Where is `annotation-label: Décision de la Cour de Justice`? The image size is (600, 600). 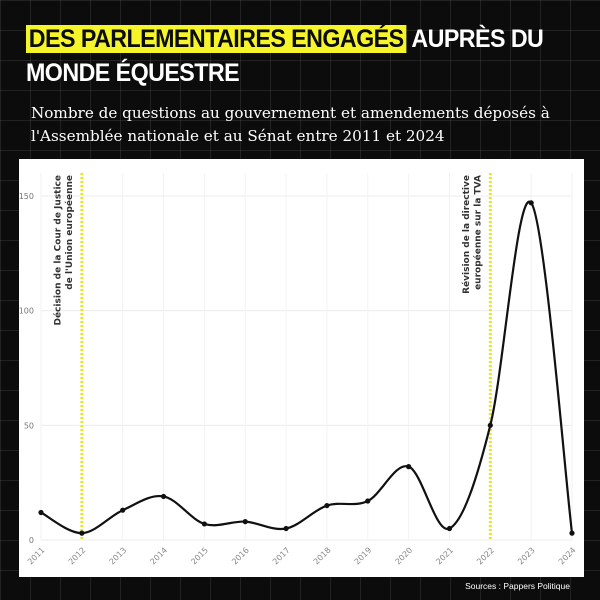
annotation-label: Décision de la Cour de Justice is located at coordinates (57, 250).